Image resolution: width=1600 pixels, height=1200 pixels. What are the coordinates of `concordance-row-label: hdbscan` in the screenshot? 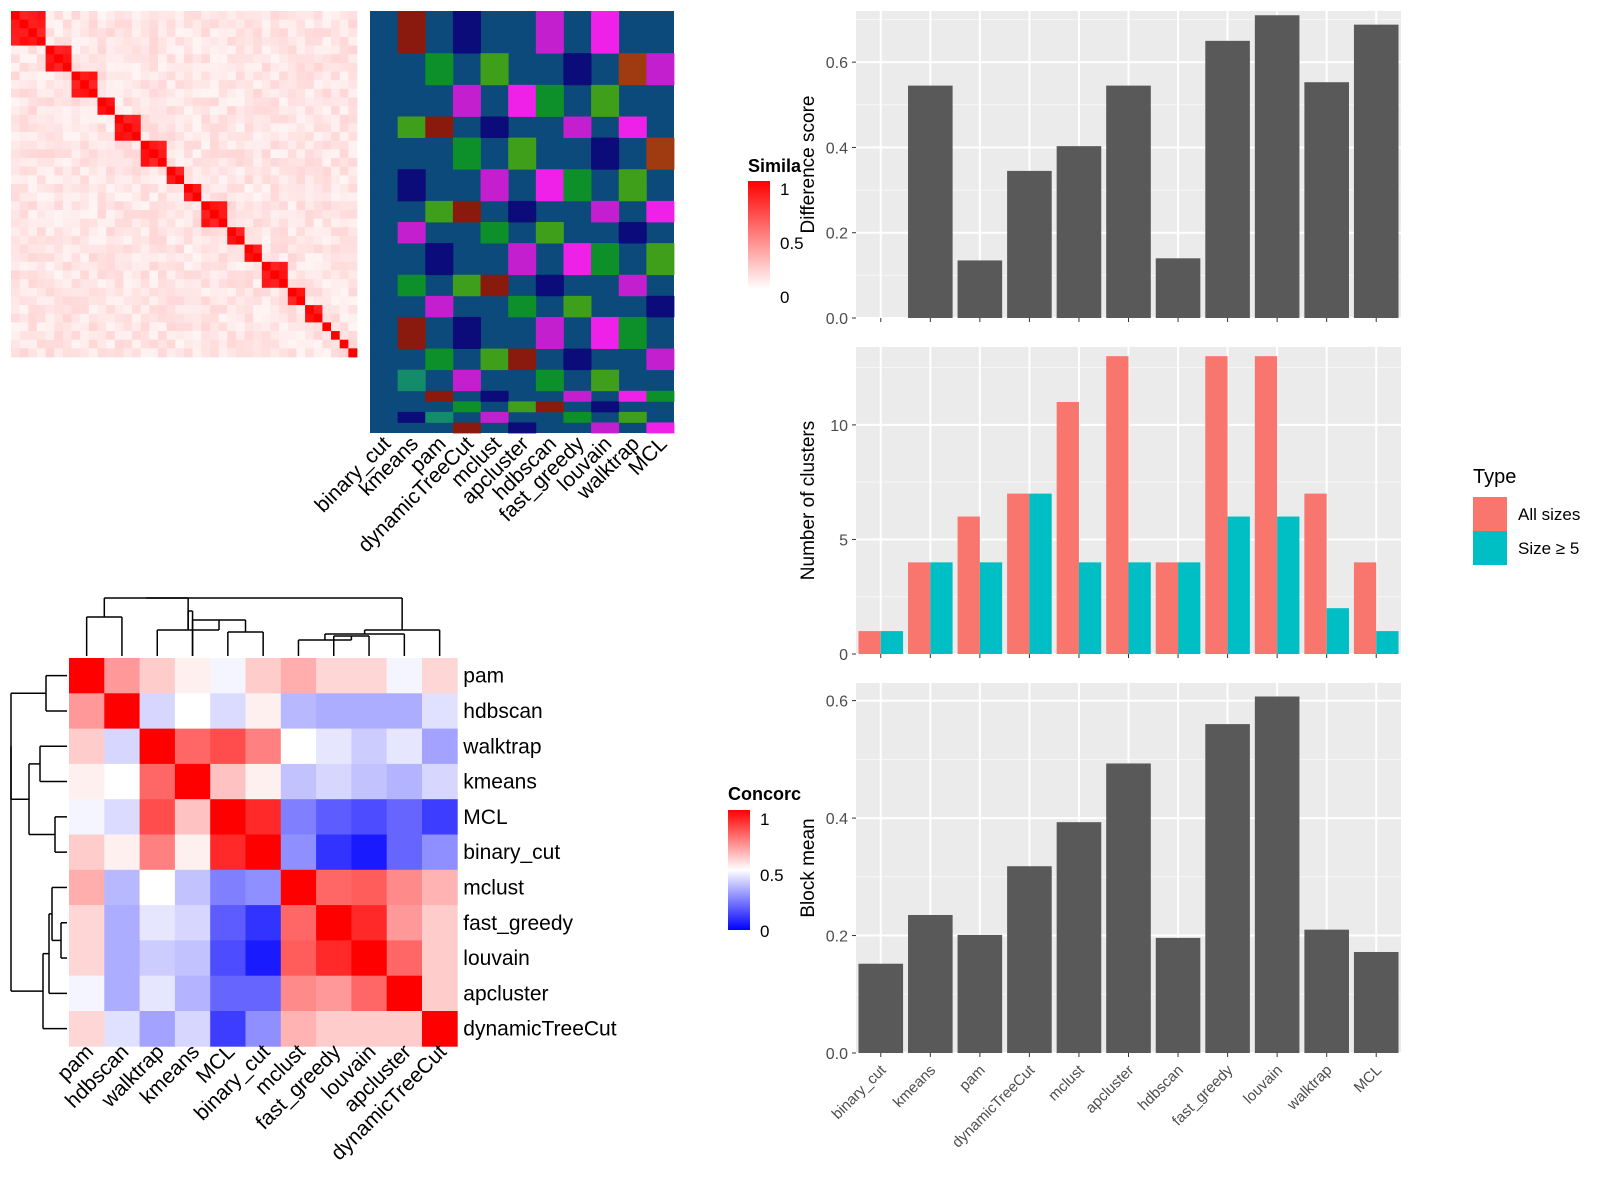 It's located at (502, 711).